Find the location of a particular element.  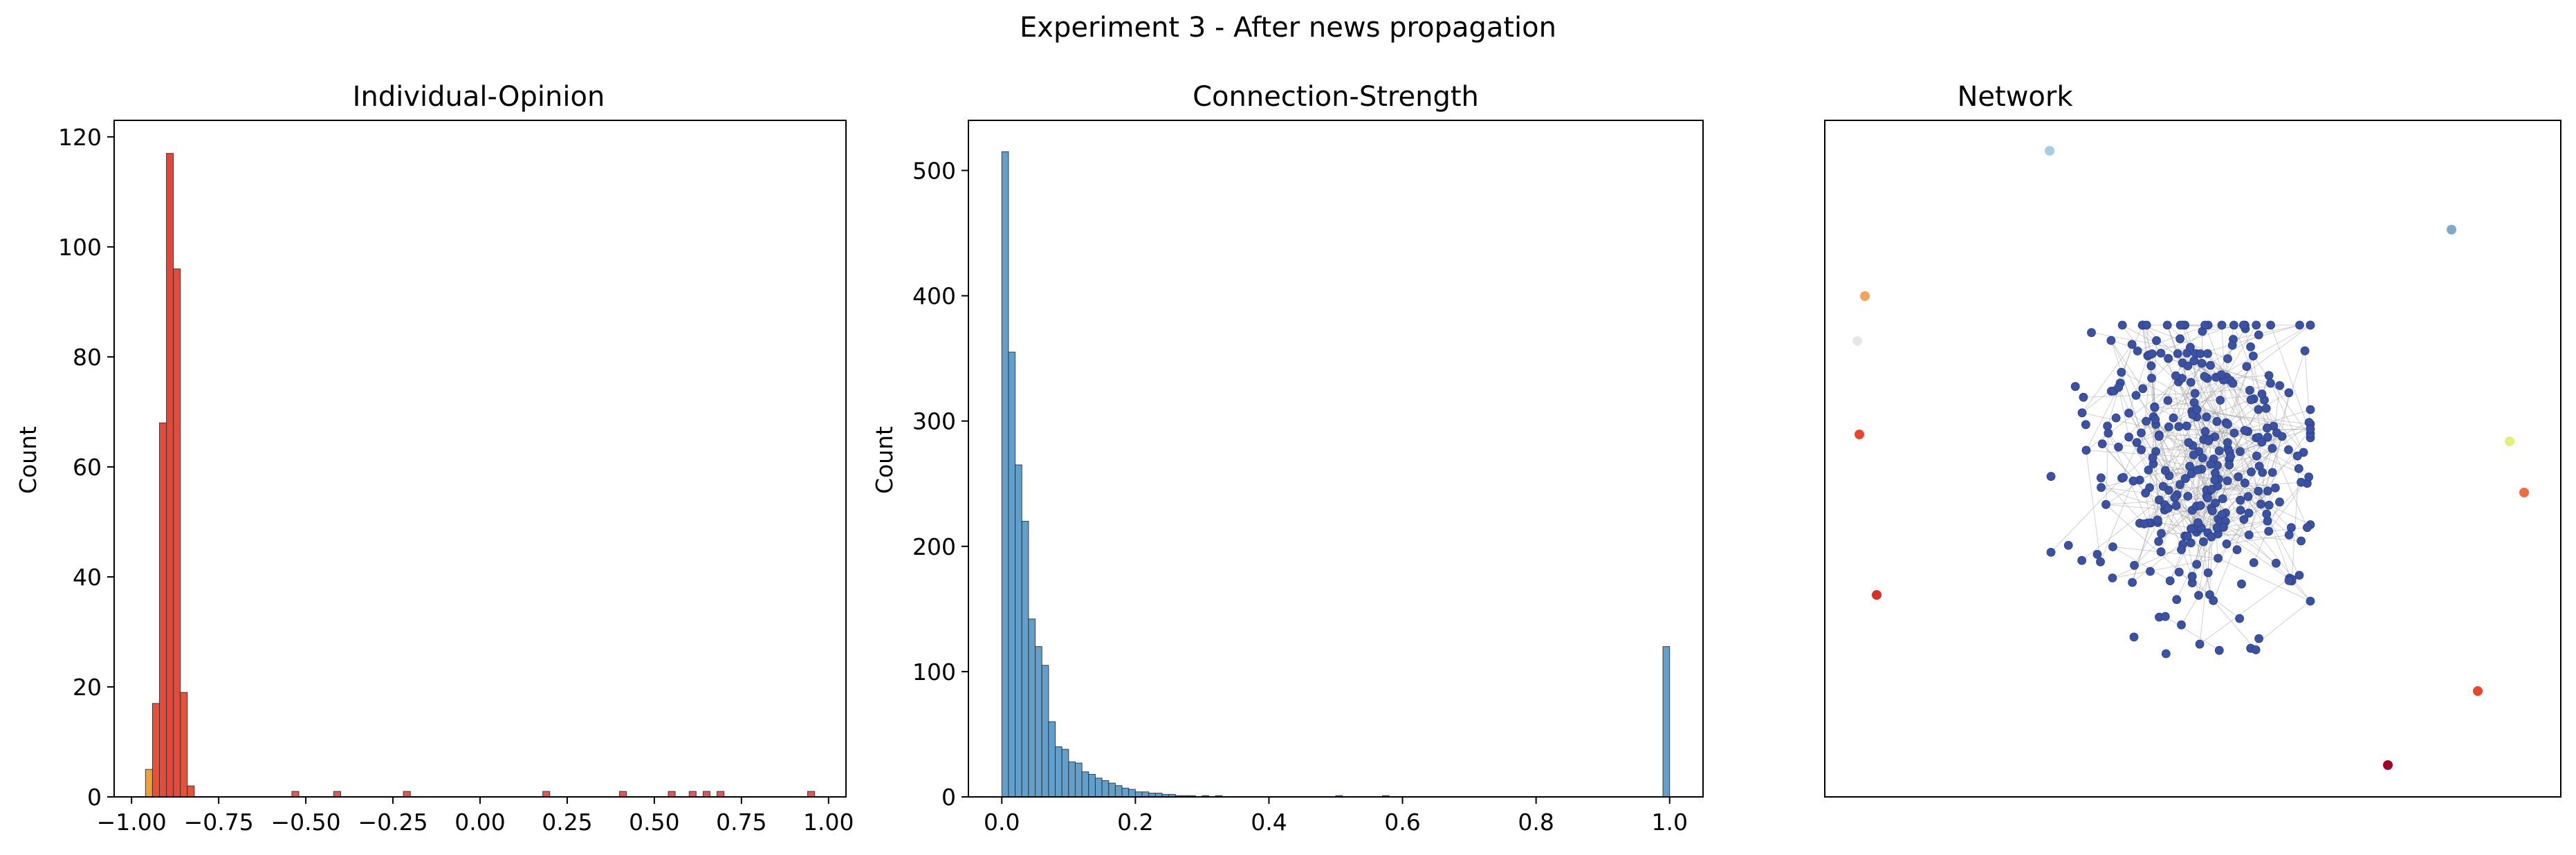

opinion-y-tick-label: 60 is located at coordinates (87, 468).